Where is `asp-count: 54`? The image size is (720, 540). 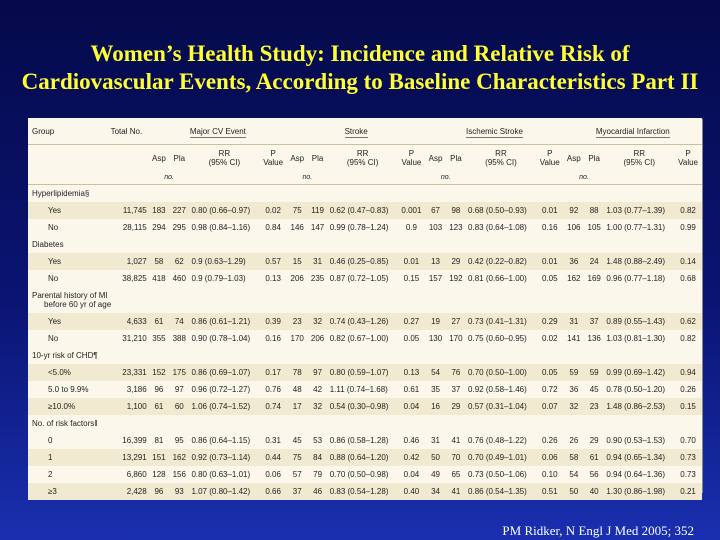 asp-count: 54 is located at coordinates (435, 372).